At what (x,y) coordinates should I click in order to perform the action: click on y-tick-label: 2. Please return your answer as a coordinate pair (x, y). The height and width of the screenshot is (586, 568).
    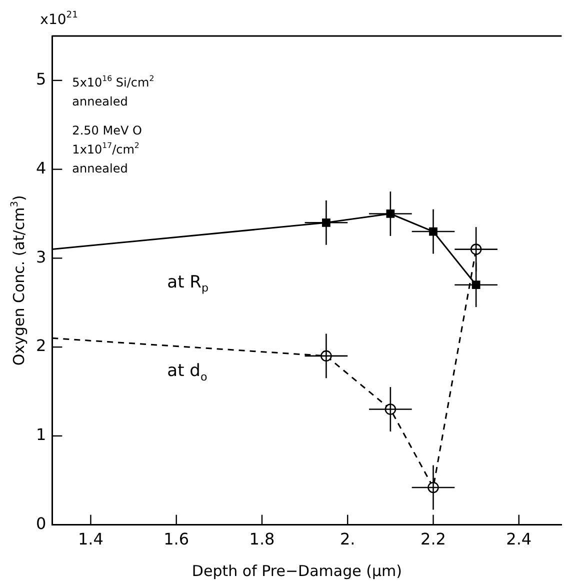
    Looking at the image, I should click on (41, 346).